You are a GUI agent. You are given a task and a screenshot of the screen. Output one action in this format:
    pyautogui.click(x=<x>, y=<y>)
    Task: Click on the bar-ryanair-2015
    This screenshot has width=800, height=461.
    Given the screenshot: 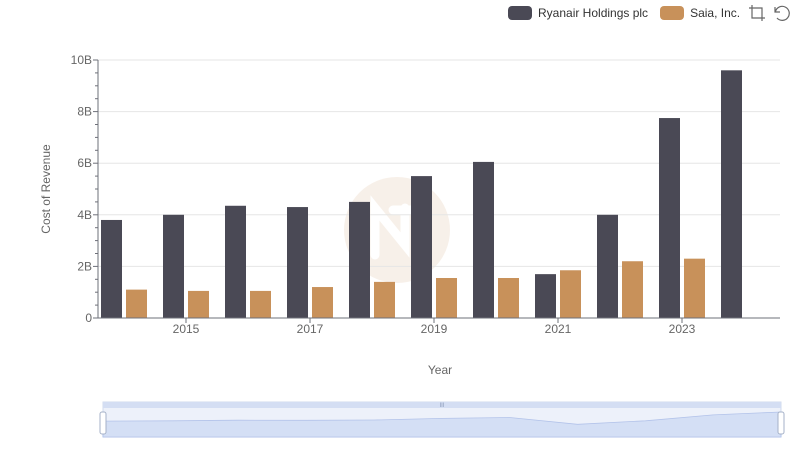 What is the action you would take?
    pyautogui.click(x=173, y=266)
    